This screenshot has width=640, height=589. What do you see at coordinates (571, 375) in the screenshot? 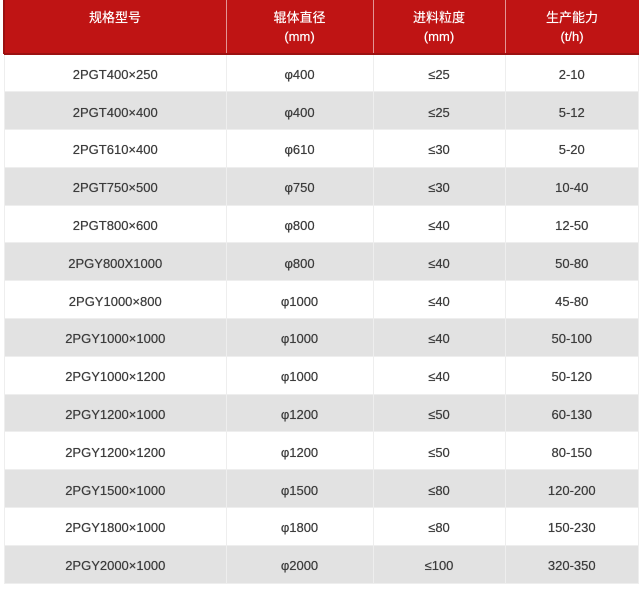
I see `table-cell: 50-120` at bounding box center [571, 375].